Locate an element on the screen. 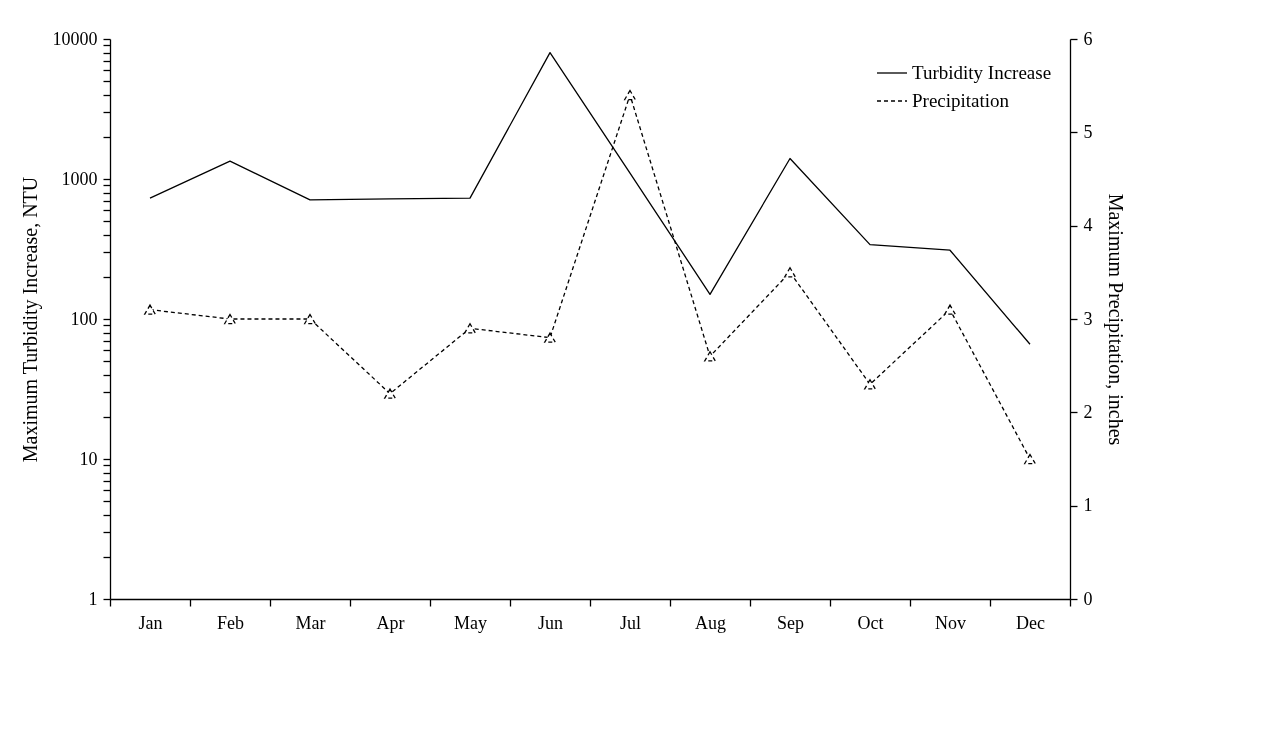 The width and height of the screenshot is (1276, 755). y-tick-label: 10 is located at coordinates (88, 458).